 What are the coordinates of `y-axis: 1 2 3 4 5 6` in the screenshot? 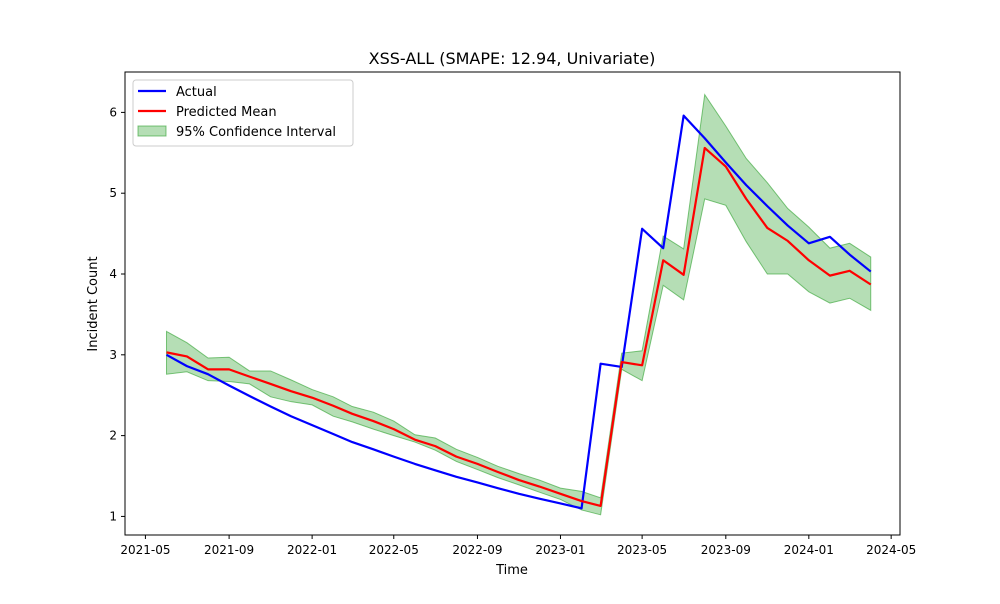 It's located at (117, 314).